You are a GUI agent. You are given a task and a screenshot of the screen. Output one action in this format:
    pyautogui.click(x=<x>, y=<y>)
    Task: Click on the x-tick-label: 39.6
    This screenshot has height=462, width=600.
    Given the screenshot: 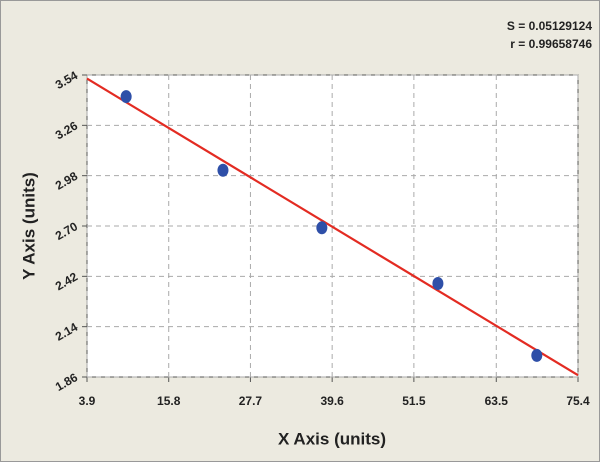 What is the action you would take?
    pyautogui.click(x=332, y=401)
    